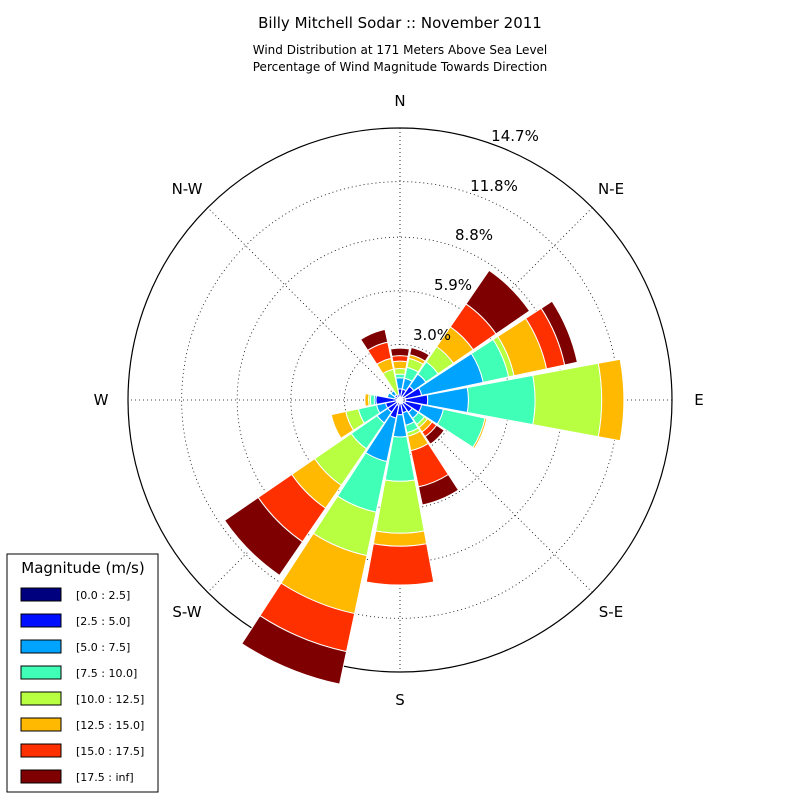  I want to click on direction-label: N, so click(399, 101).